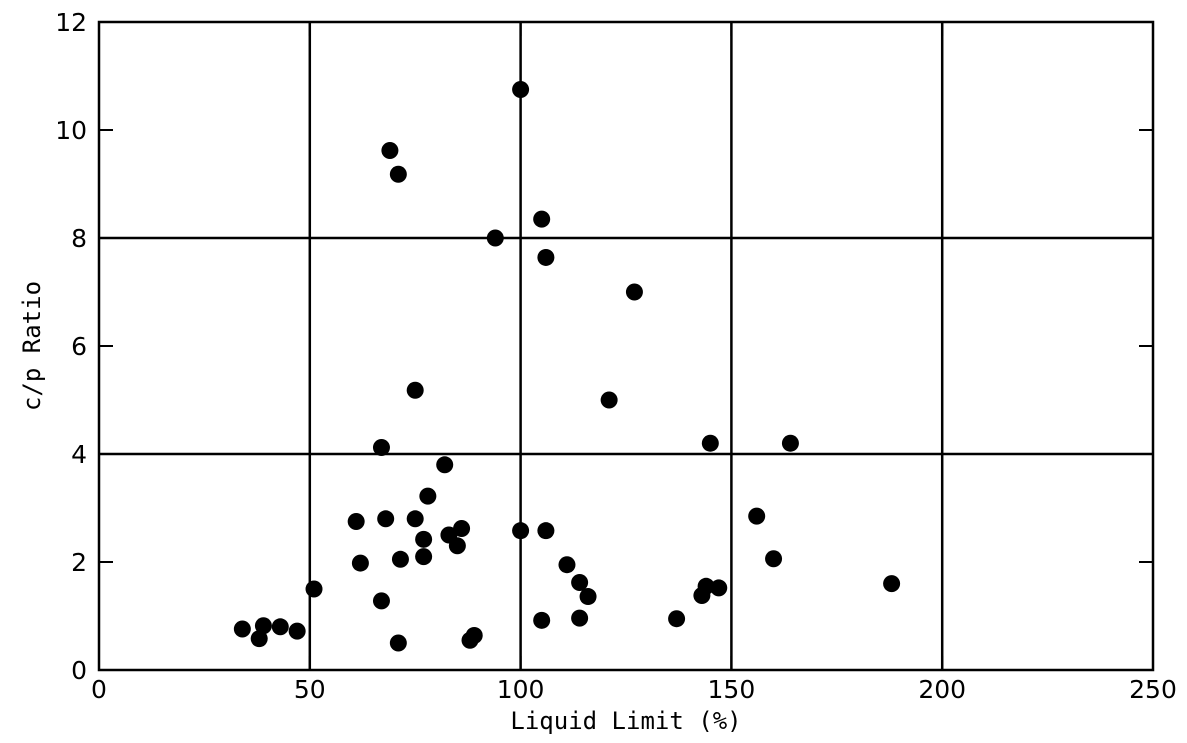 This screenshot has height=743, width=1187. I want to click on y-tick-label: 6, so click(79, 346).